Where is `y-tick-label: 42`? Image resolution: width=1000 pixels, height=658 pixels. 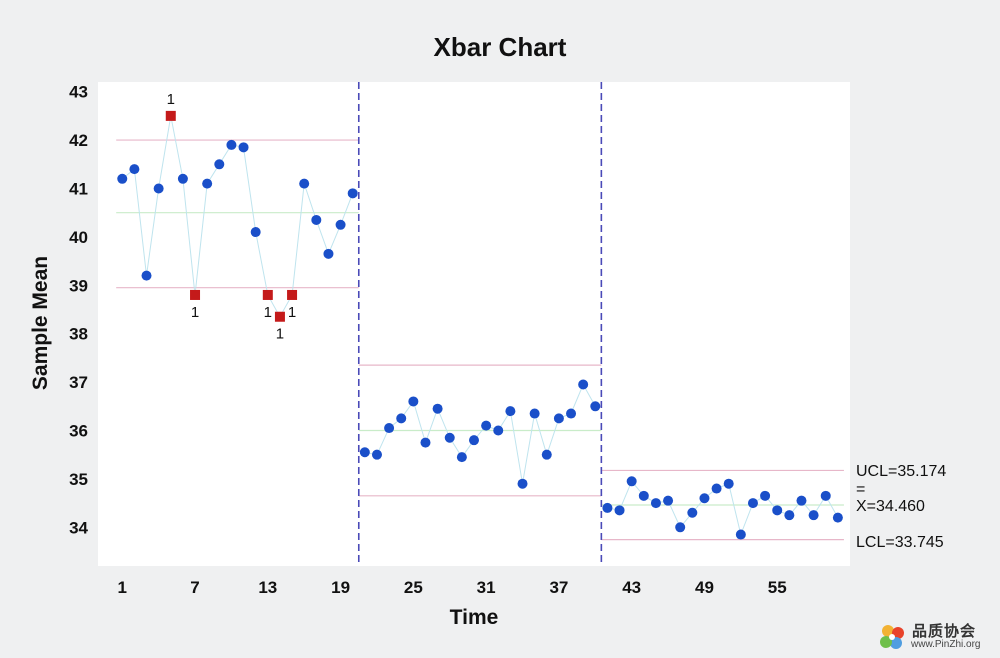 y-tick-label: 42 is located at coordinates (78, 140).